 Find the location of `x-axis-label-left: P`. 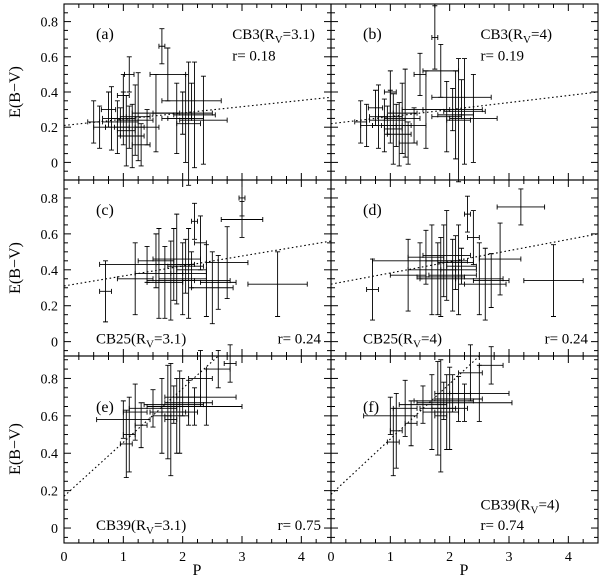

x-axis-label-left: P is located at coordinates (197, 570).